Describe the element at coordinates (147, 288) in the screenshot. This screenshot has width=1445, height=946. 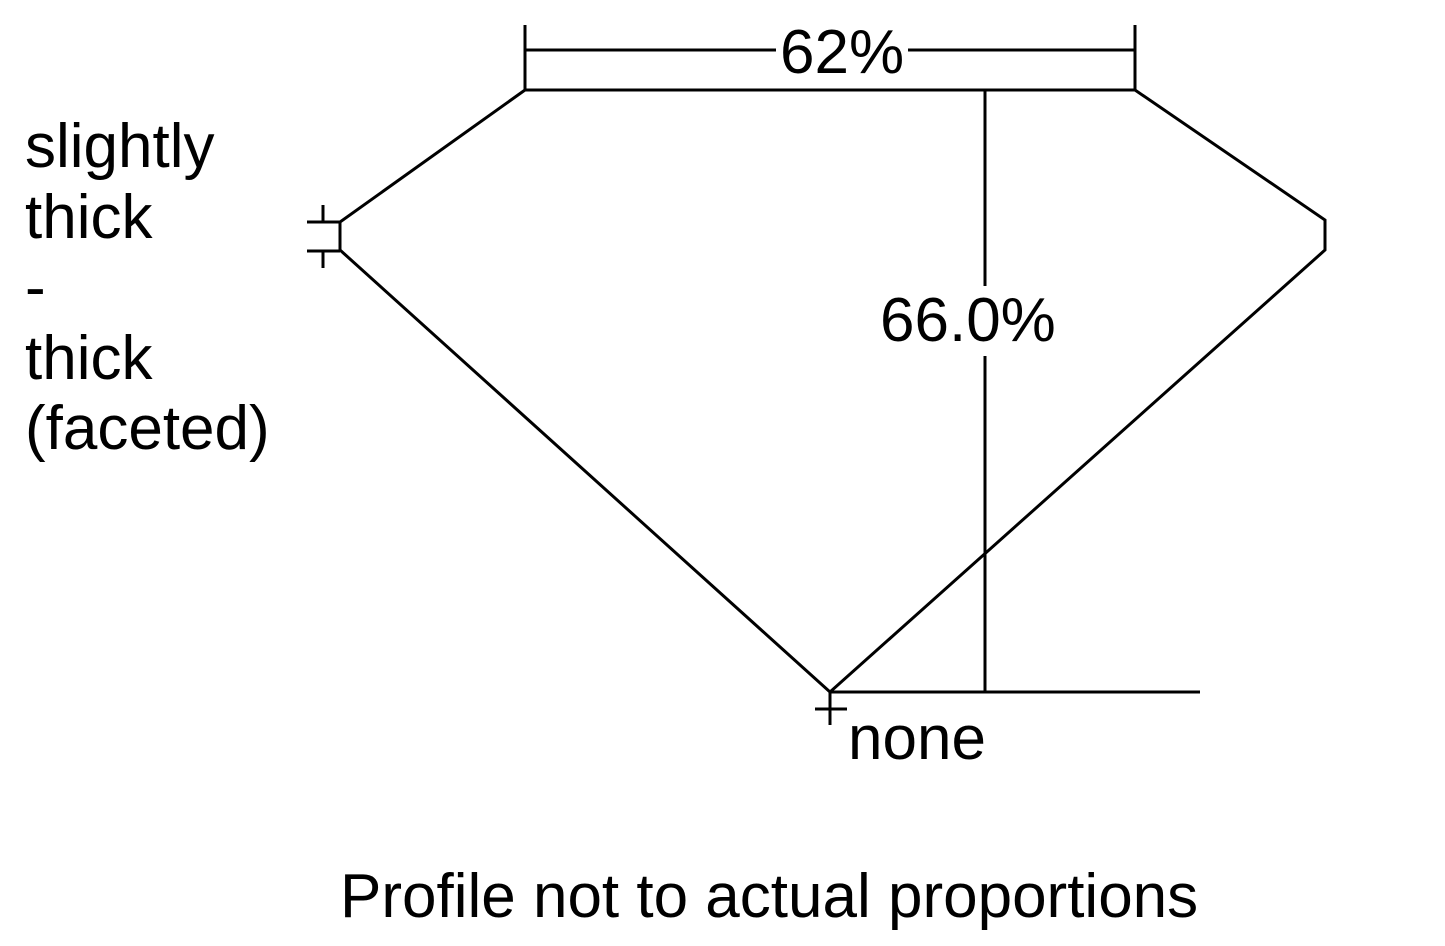
I see `girdle-label: slightly thick - thick (faceted)` at that location.